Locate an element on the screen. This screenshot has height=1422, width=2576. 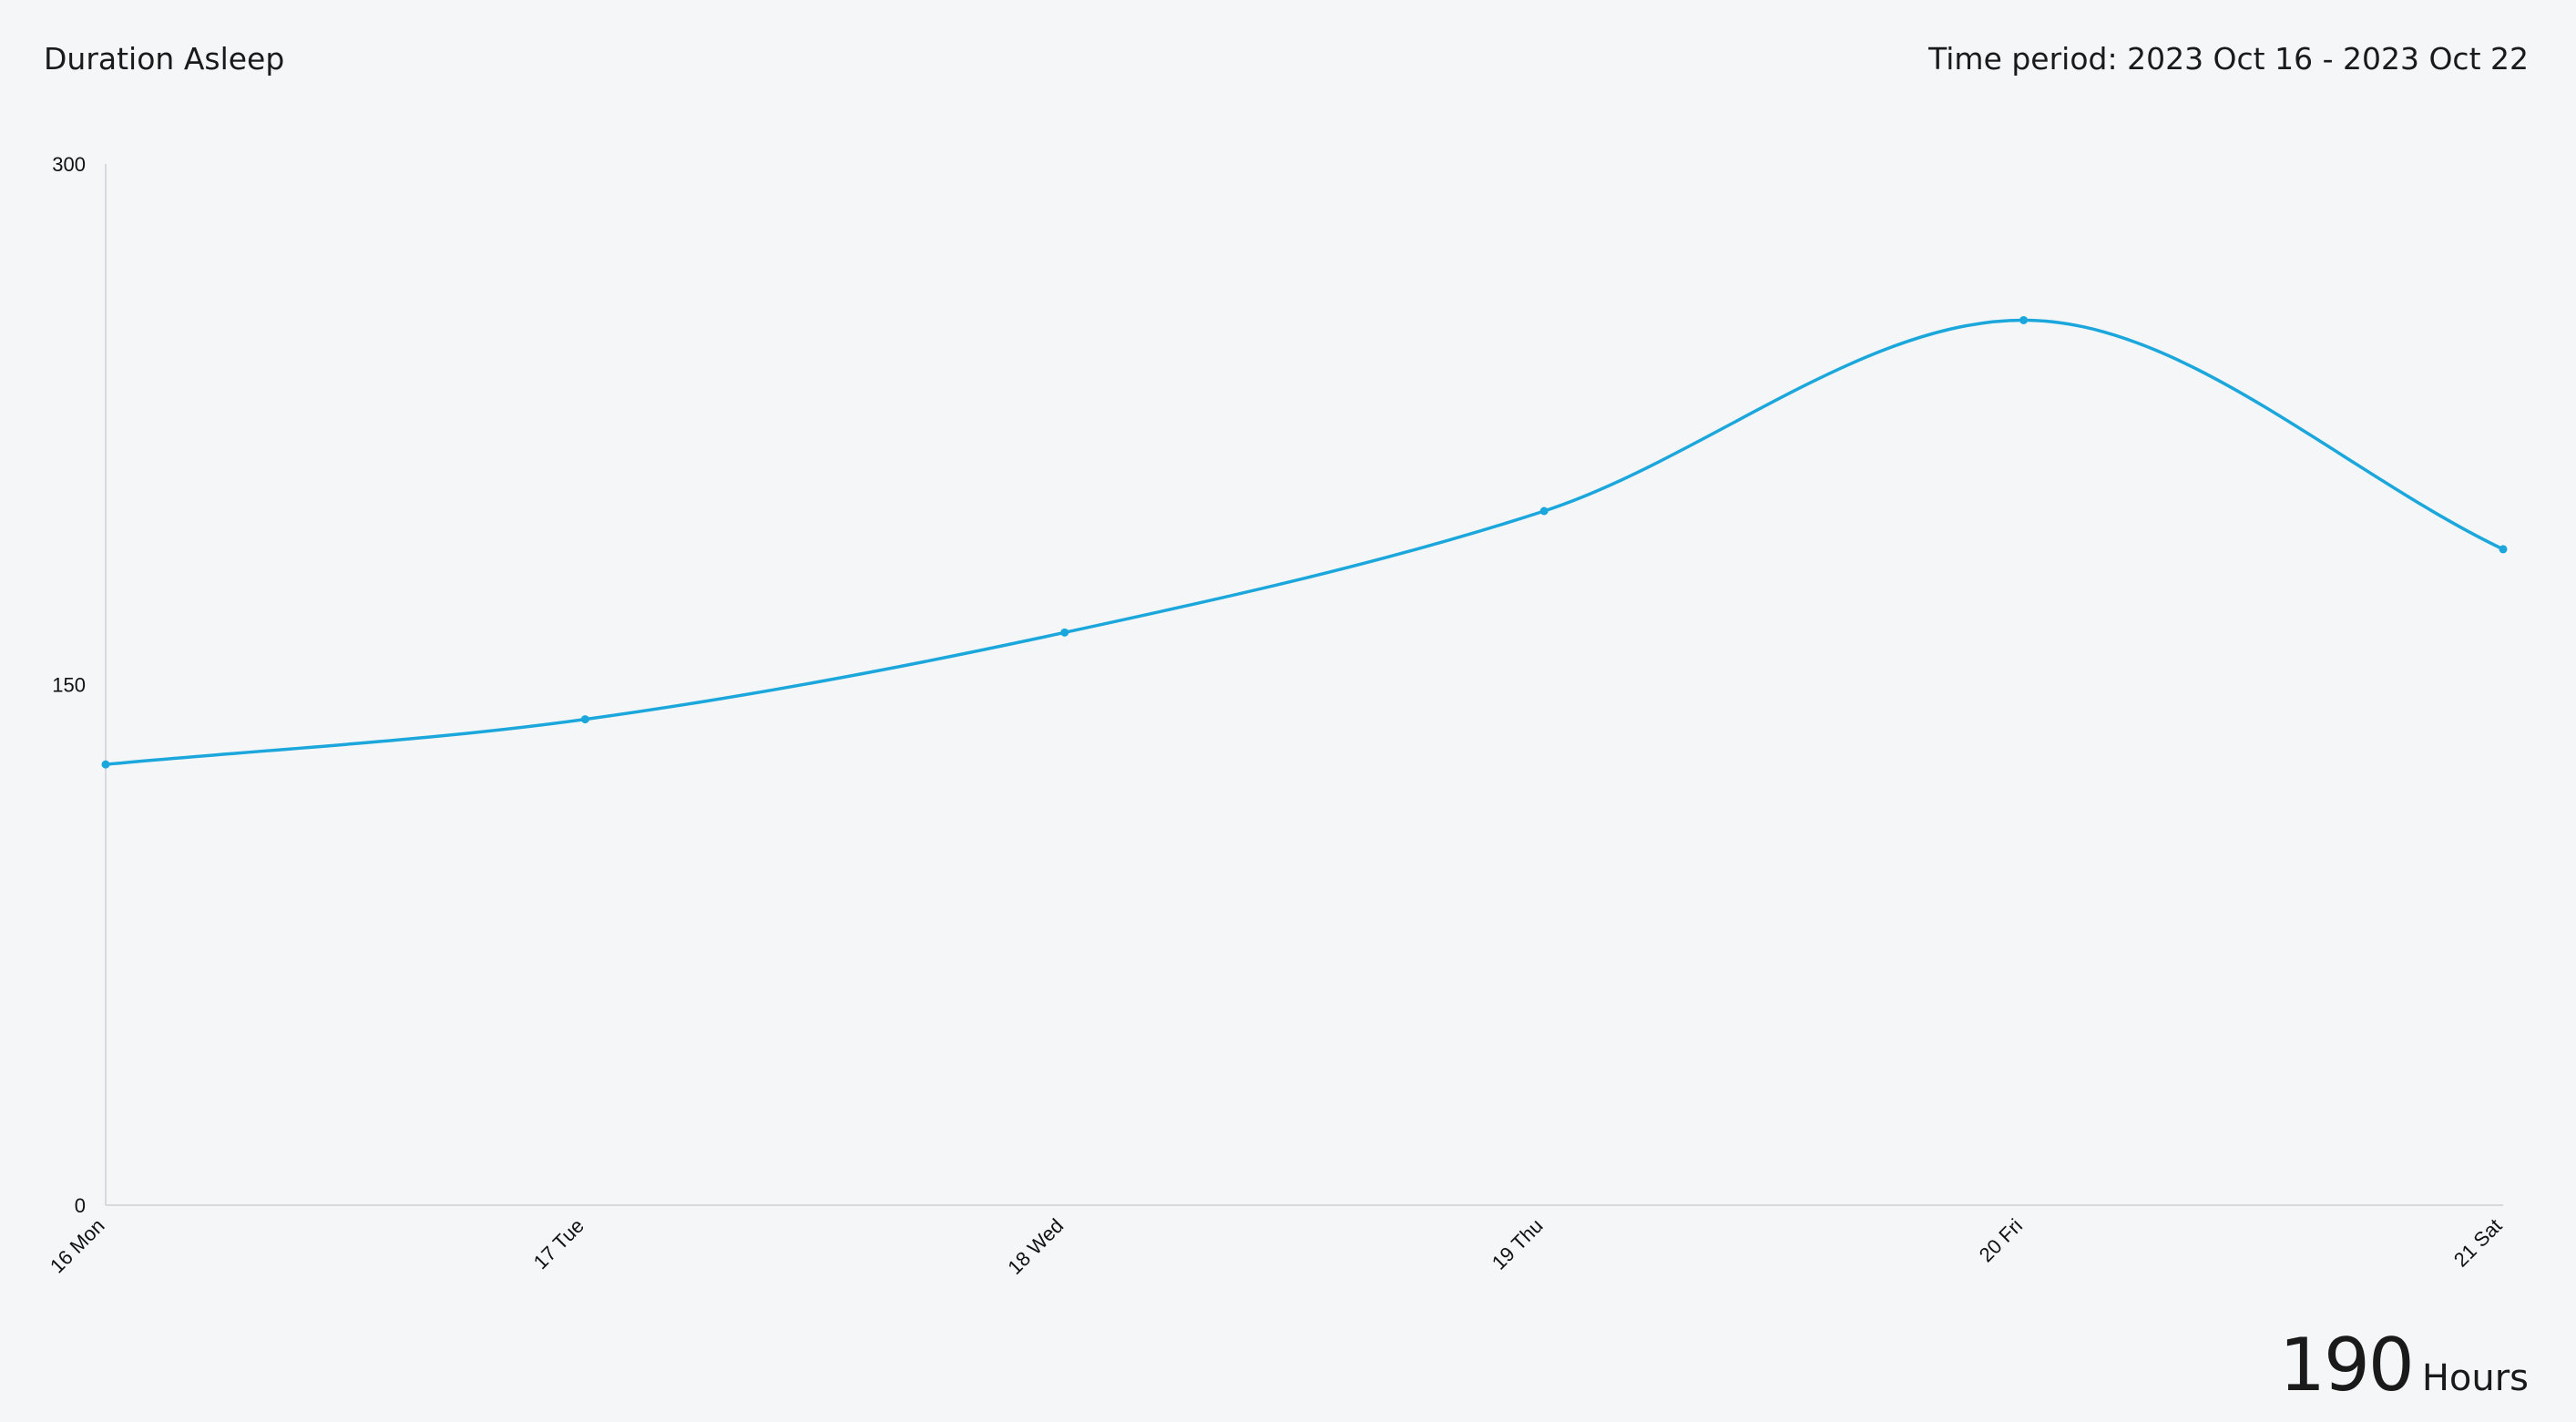
x-tick-label: 18 Wed is located at coordinates (1035, 1246).